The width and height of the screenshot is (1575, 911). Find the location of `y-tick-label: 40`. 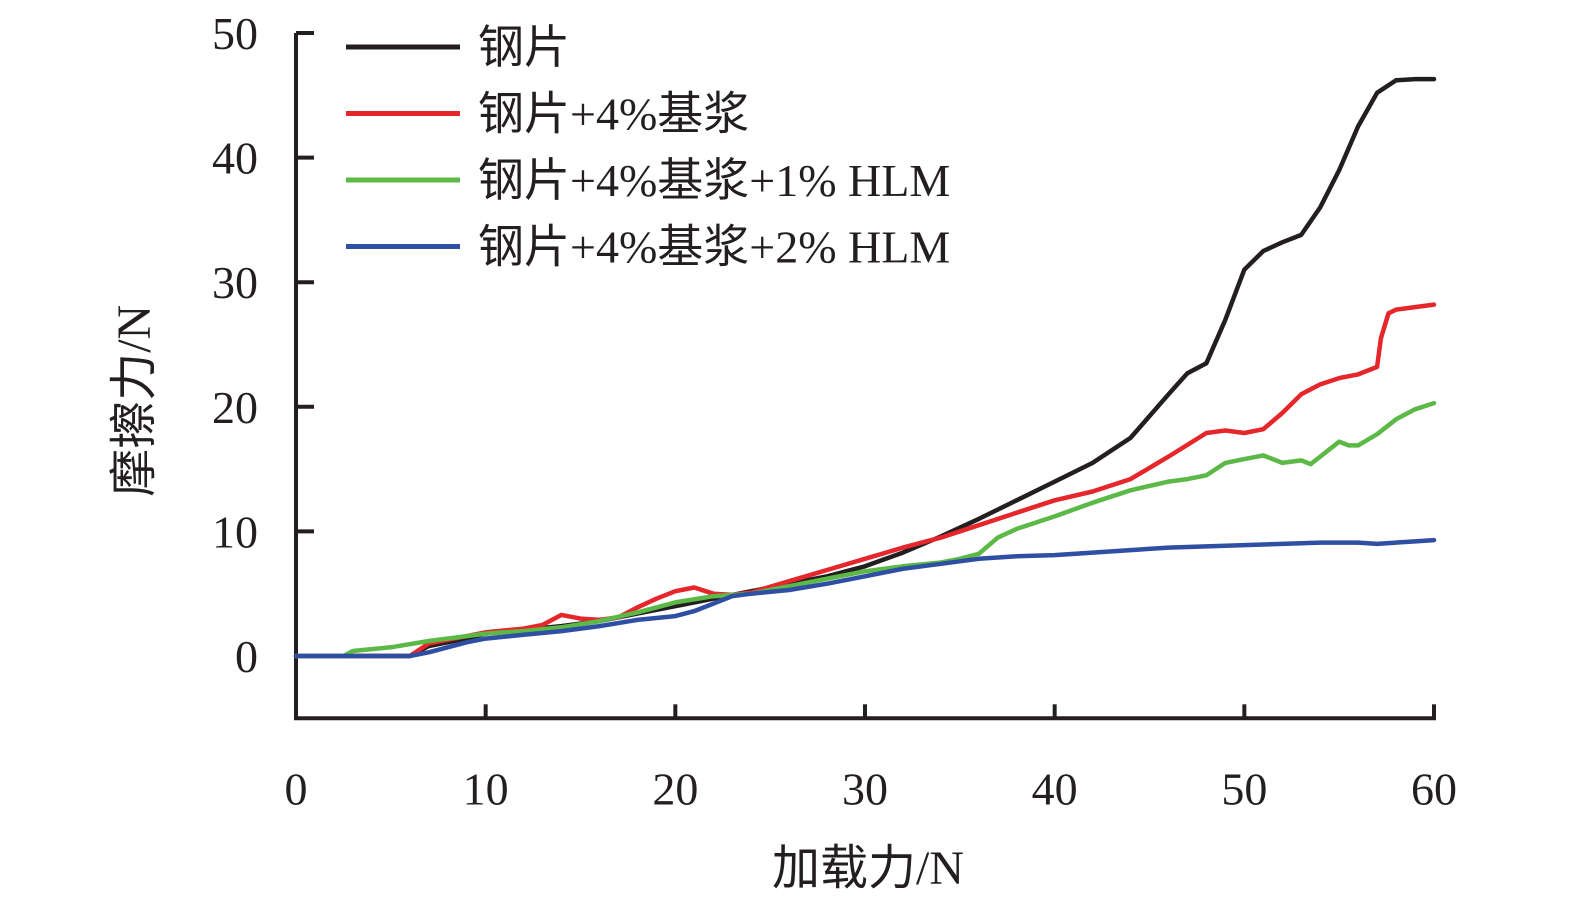

y-tick-label: 40 is located at coordinates (235, 158).